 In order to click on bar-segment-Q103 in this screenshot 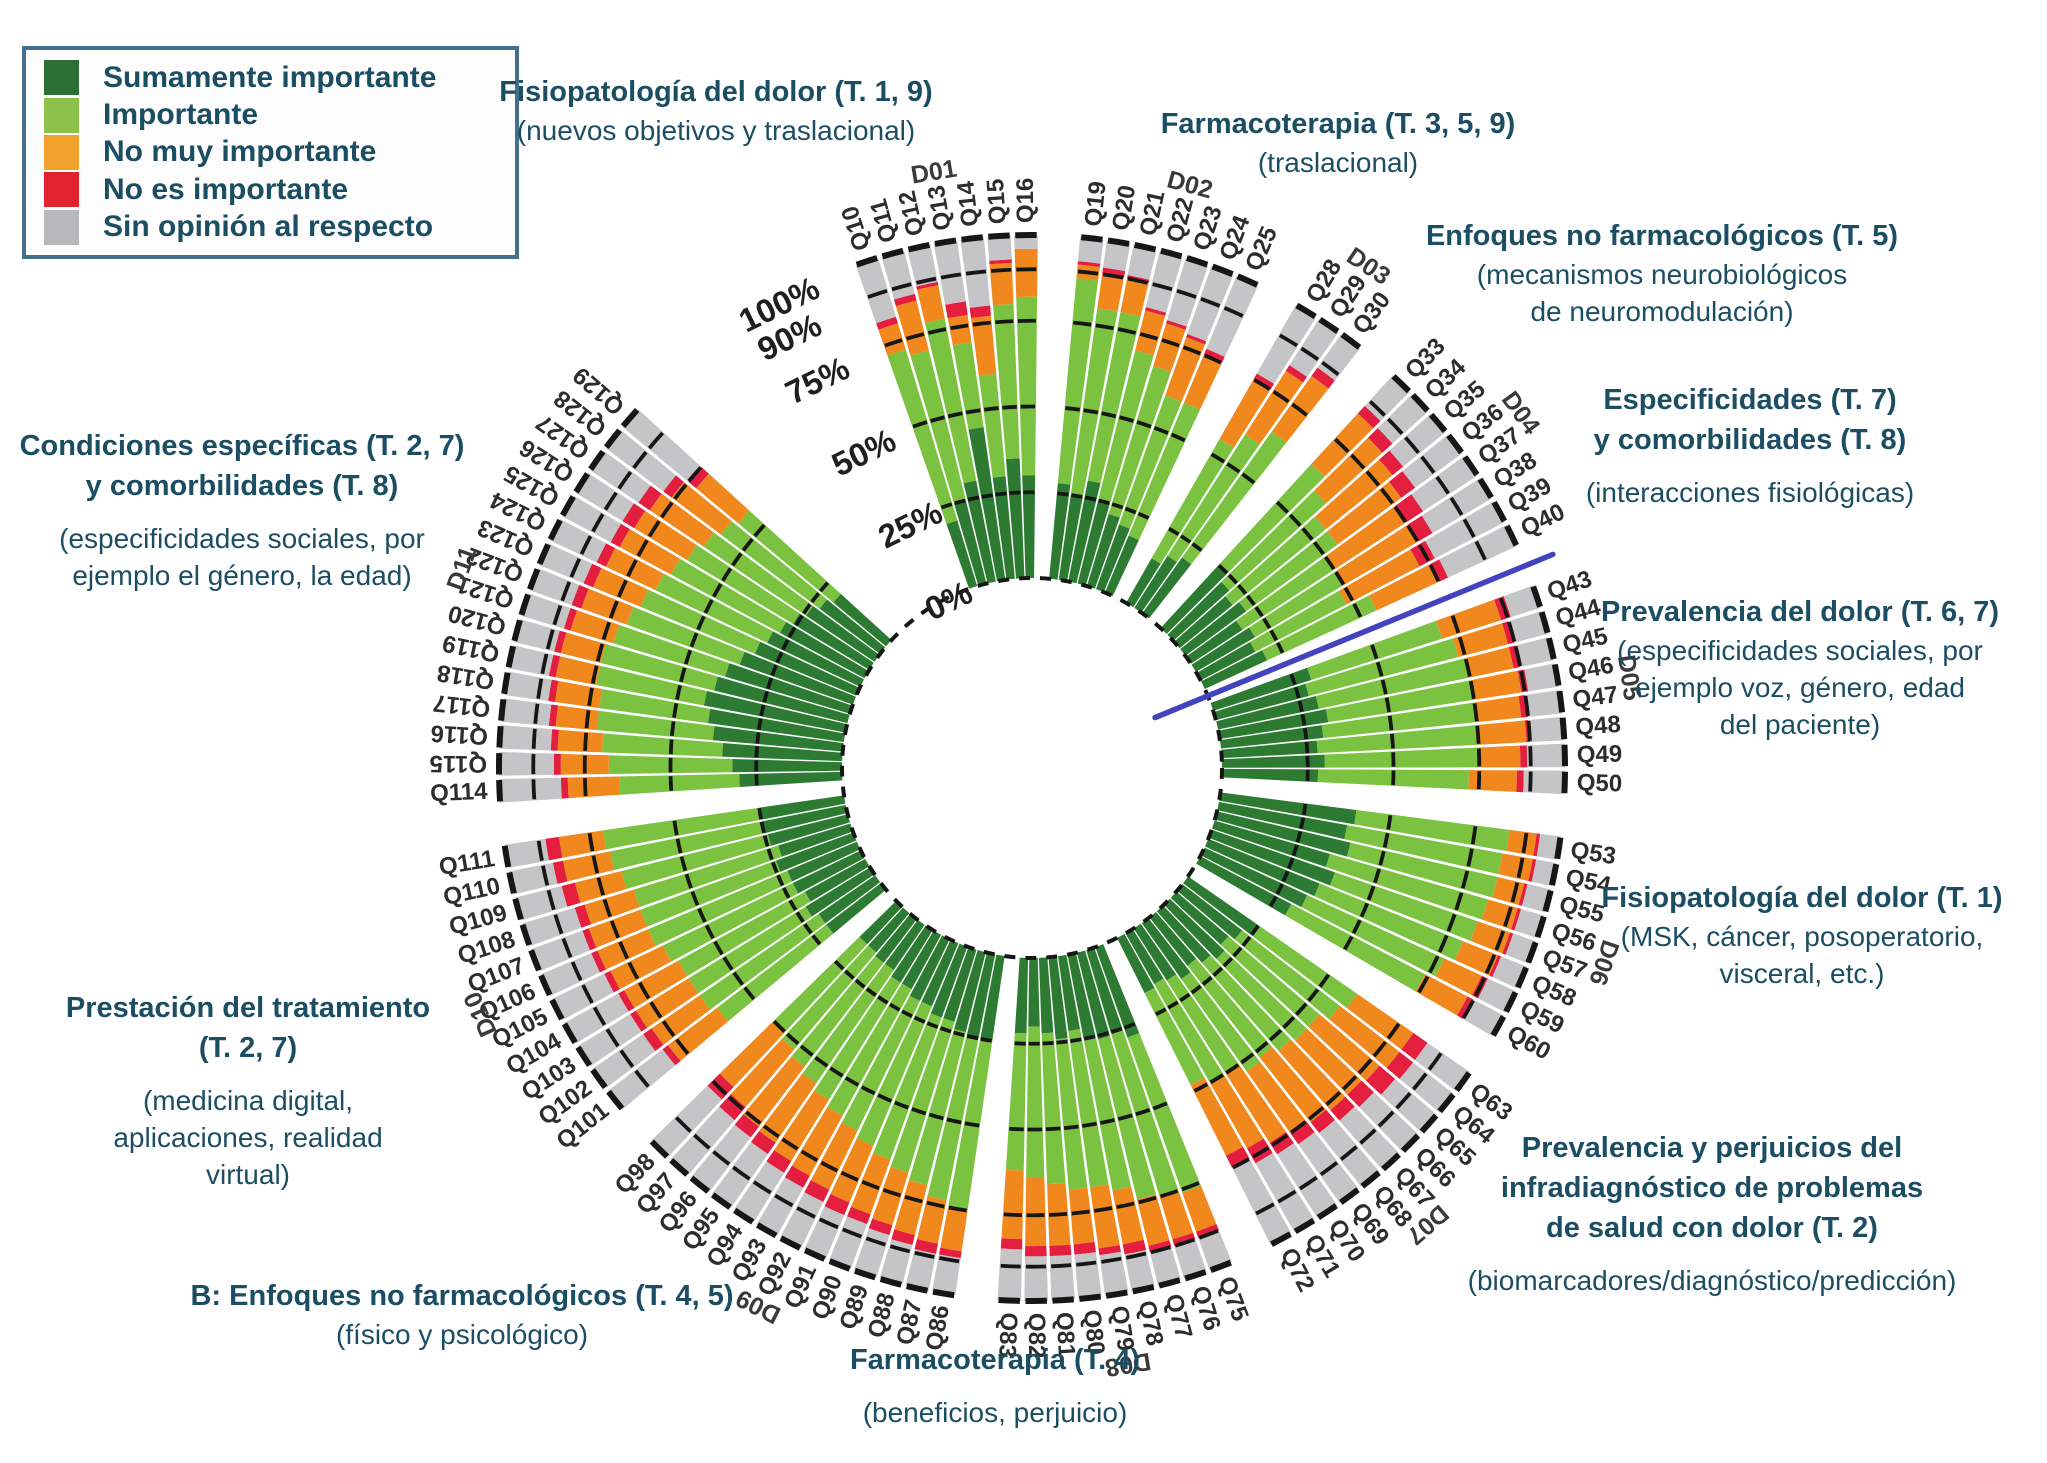, I will do `click(667, 1003)`.